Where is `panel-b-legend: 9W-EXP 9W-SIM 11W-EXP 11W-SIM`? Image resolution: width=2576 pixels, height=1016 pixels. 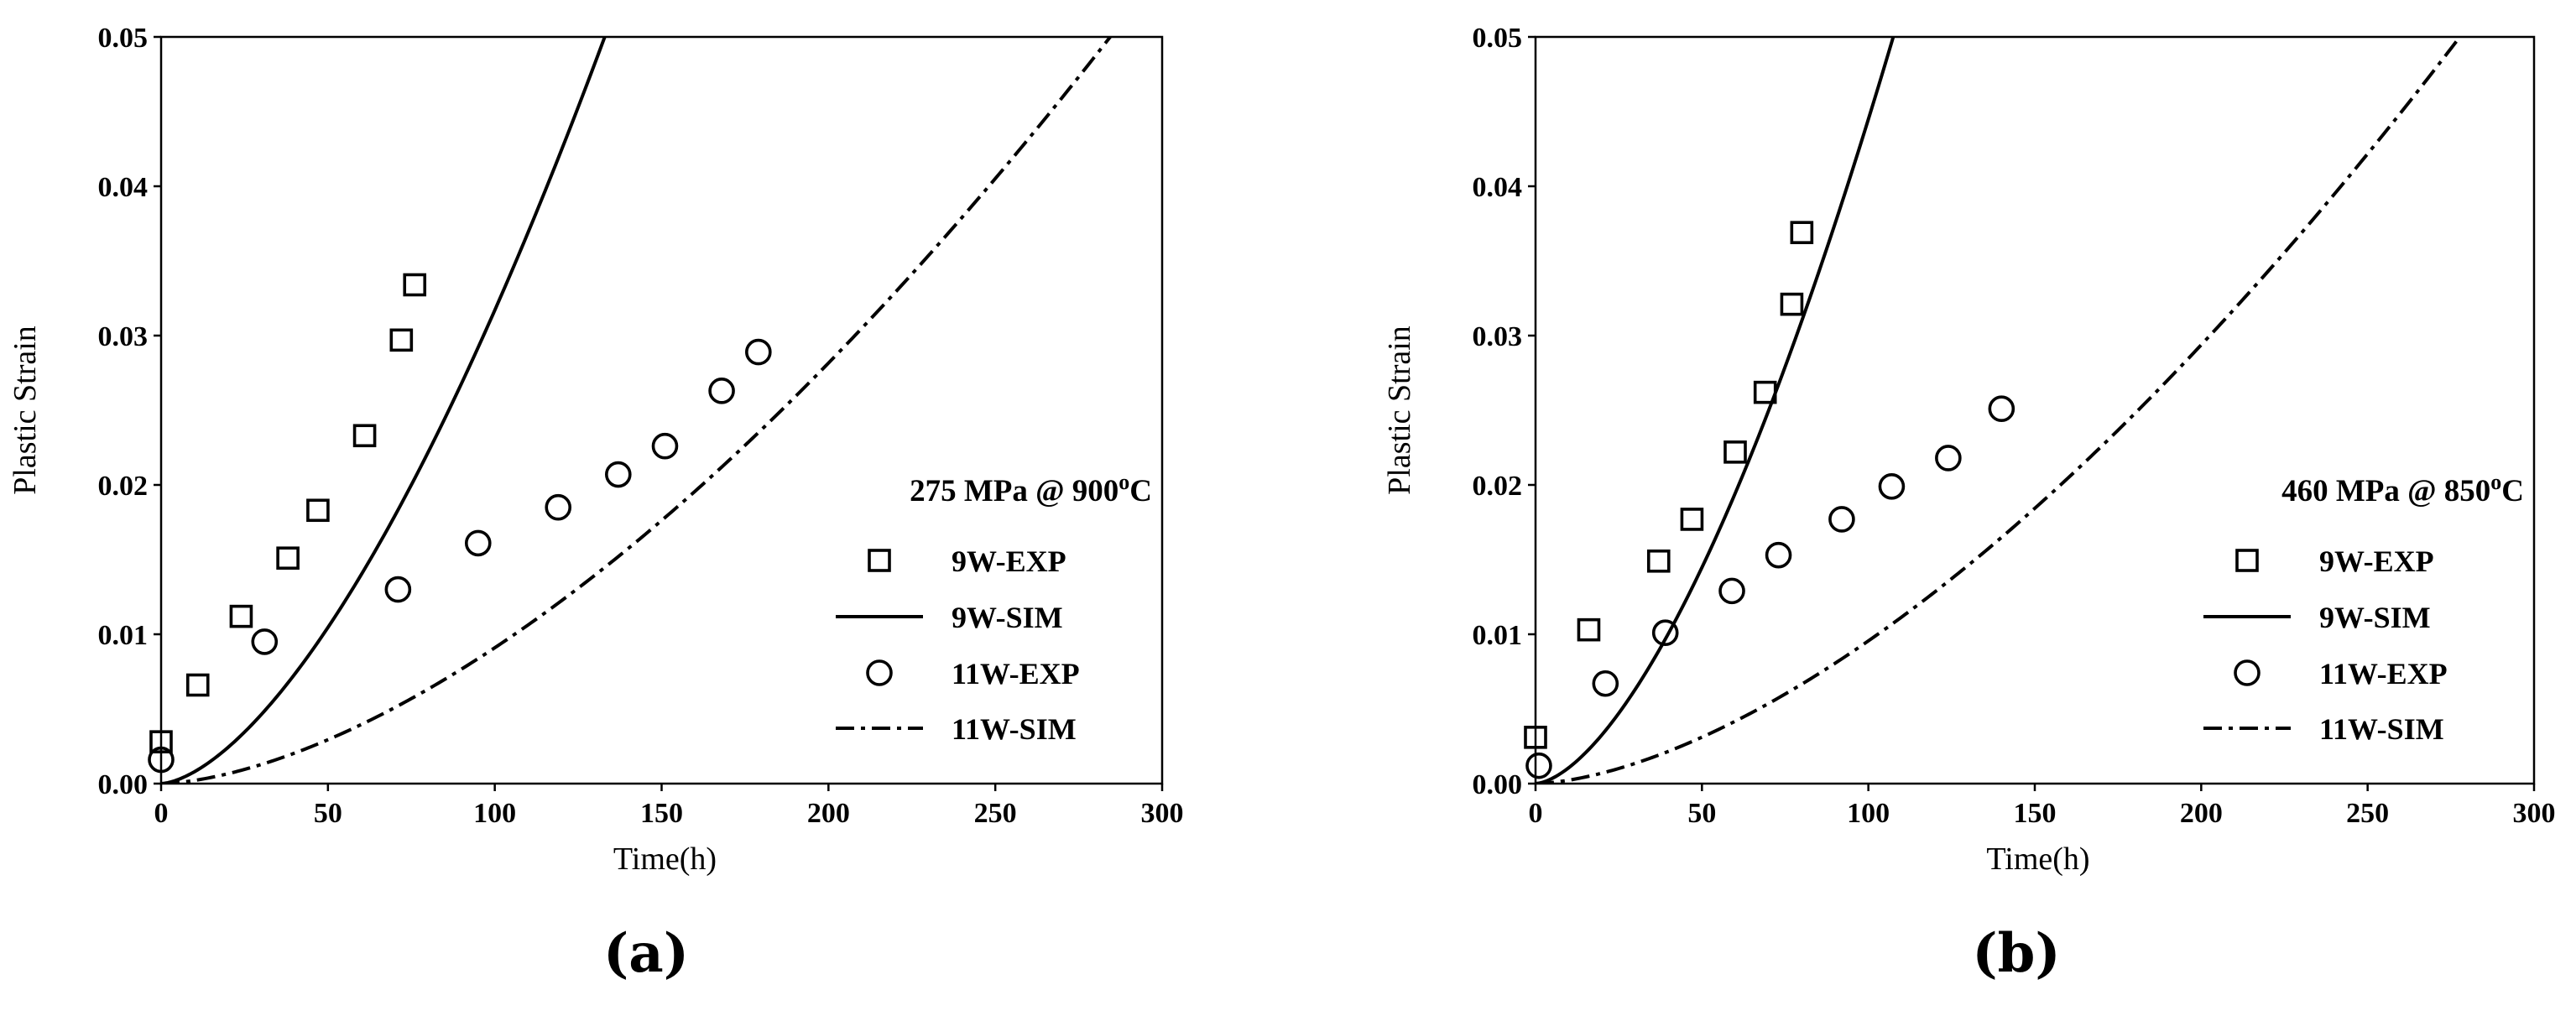 panel-b-legend: 9W-EXP 9W-SIM 11W-EXP 11W-SIM is located at coordinates (2325, 645).